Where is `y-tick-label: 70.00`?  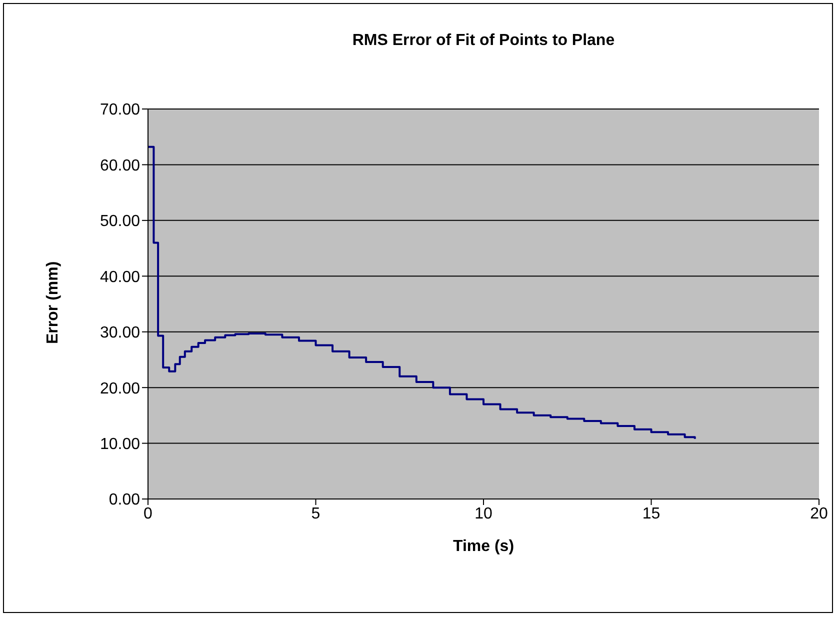 y-tick-label: 70.00 is located at coordinates (120, 110).